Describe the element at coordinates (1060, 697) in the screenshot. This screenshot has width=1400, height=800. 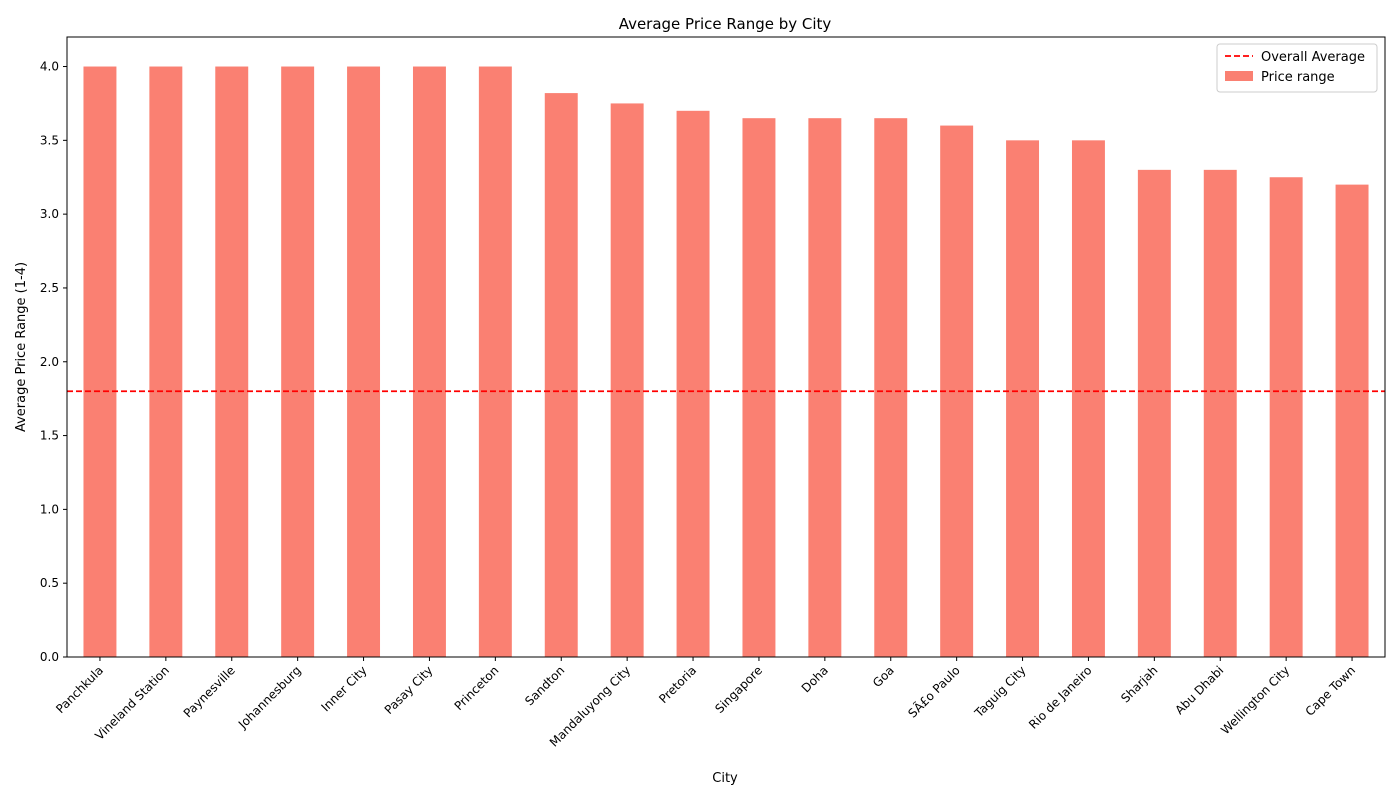
I see `x-tick-label: Rio de Janeiro` at that location.